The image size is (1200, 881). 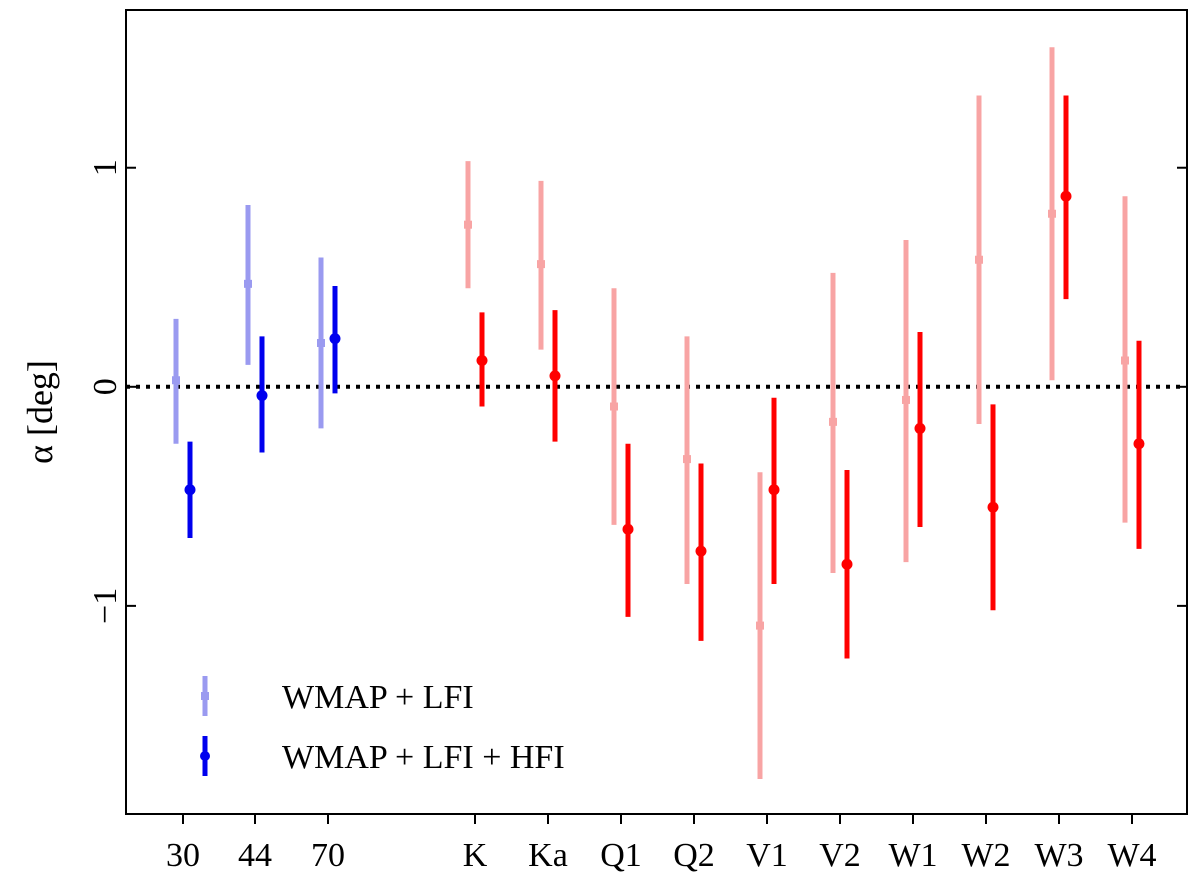 What do you see at coordinates (183, 855) in the screenshot?
I see `x-tick-label-30: 30` at bounding box center [183, 855].